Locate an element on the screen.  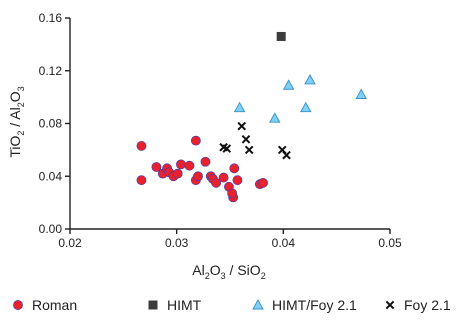
series-roman is located at coordinates (202, 169).